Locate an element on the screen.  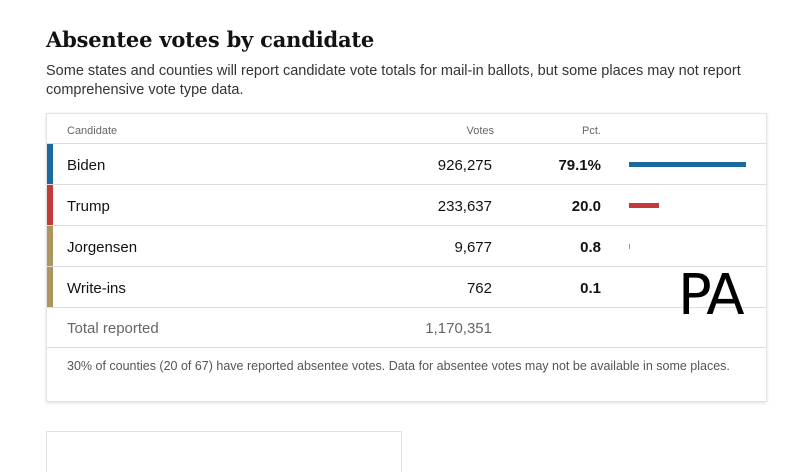
candidate-votes: 762 is located at coordinates (479, 288).